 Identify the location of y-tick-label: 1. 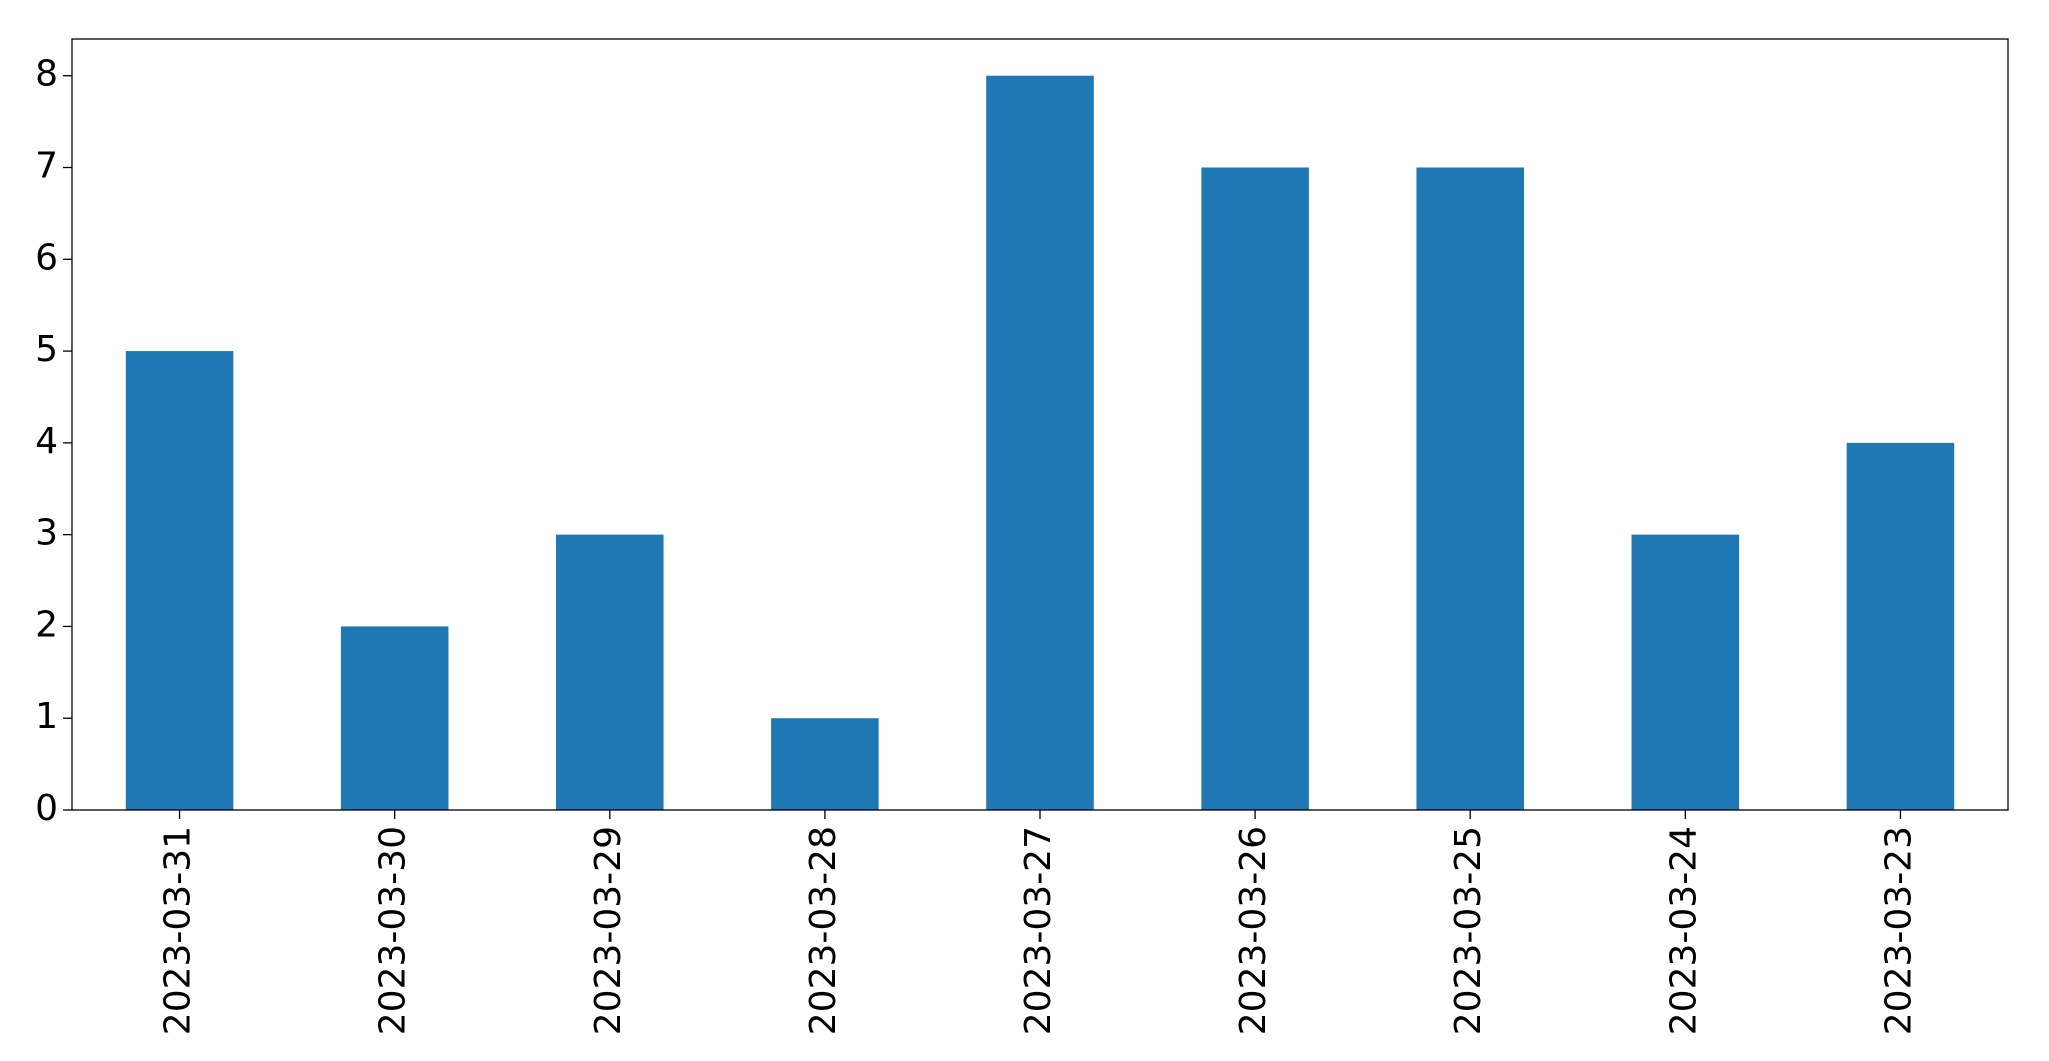
(46, 716).